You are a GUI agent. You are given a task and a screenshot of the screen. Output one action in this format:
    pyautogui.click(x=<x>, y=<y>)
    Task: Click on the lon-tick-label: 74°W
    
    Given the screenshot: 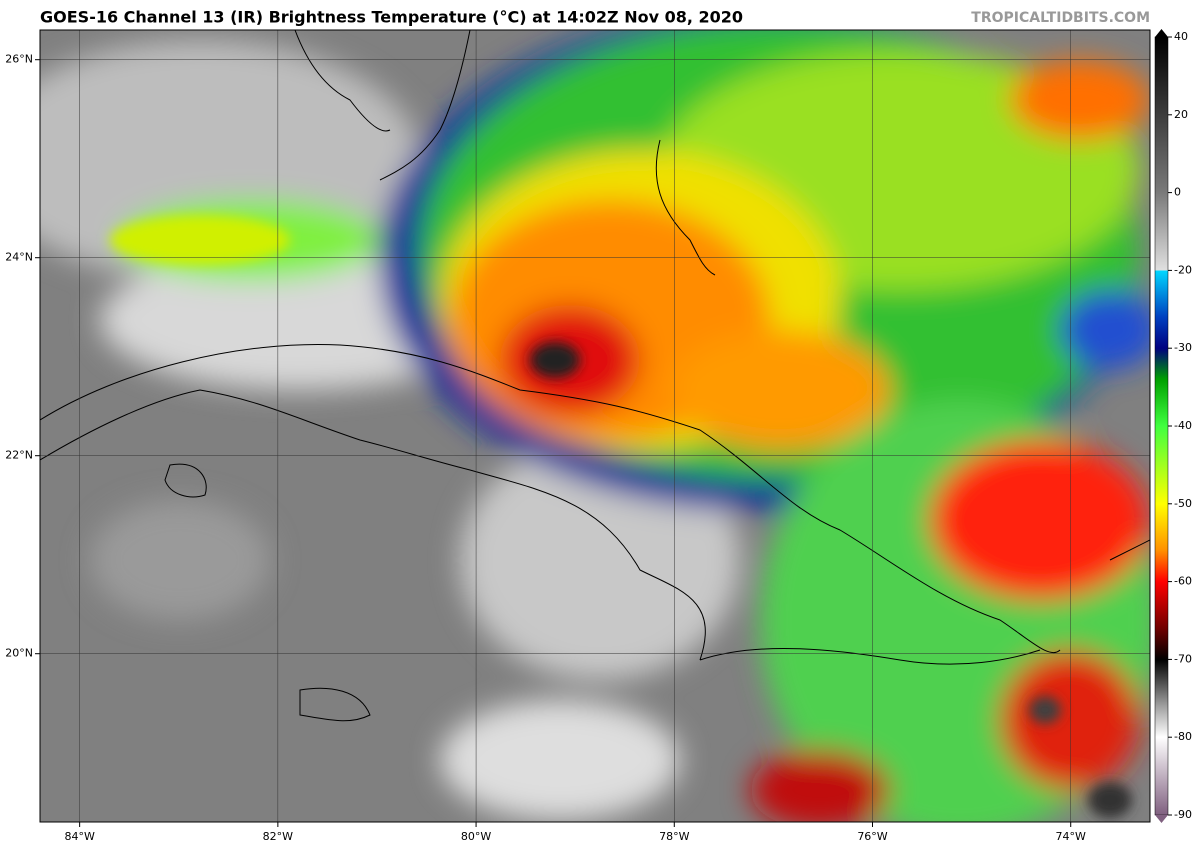 What is the action you would take?
    pyautogui.click(x=1071, y=836)
    